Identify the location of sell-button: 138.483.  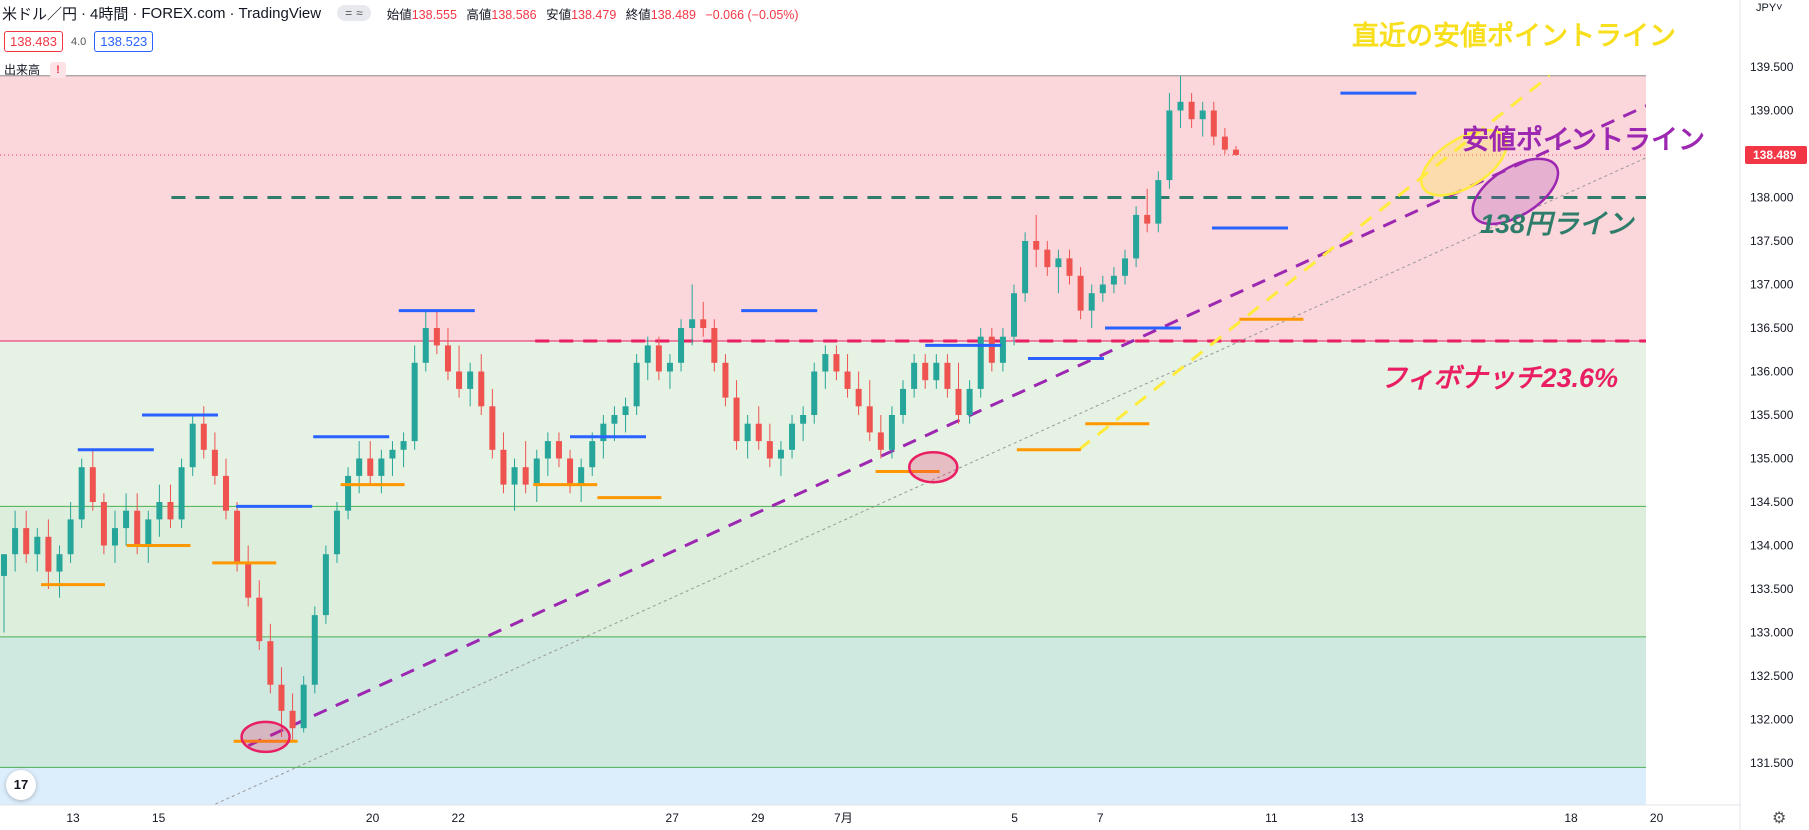
(33, 41).